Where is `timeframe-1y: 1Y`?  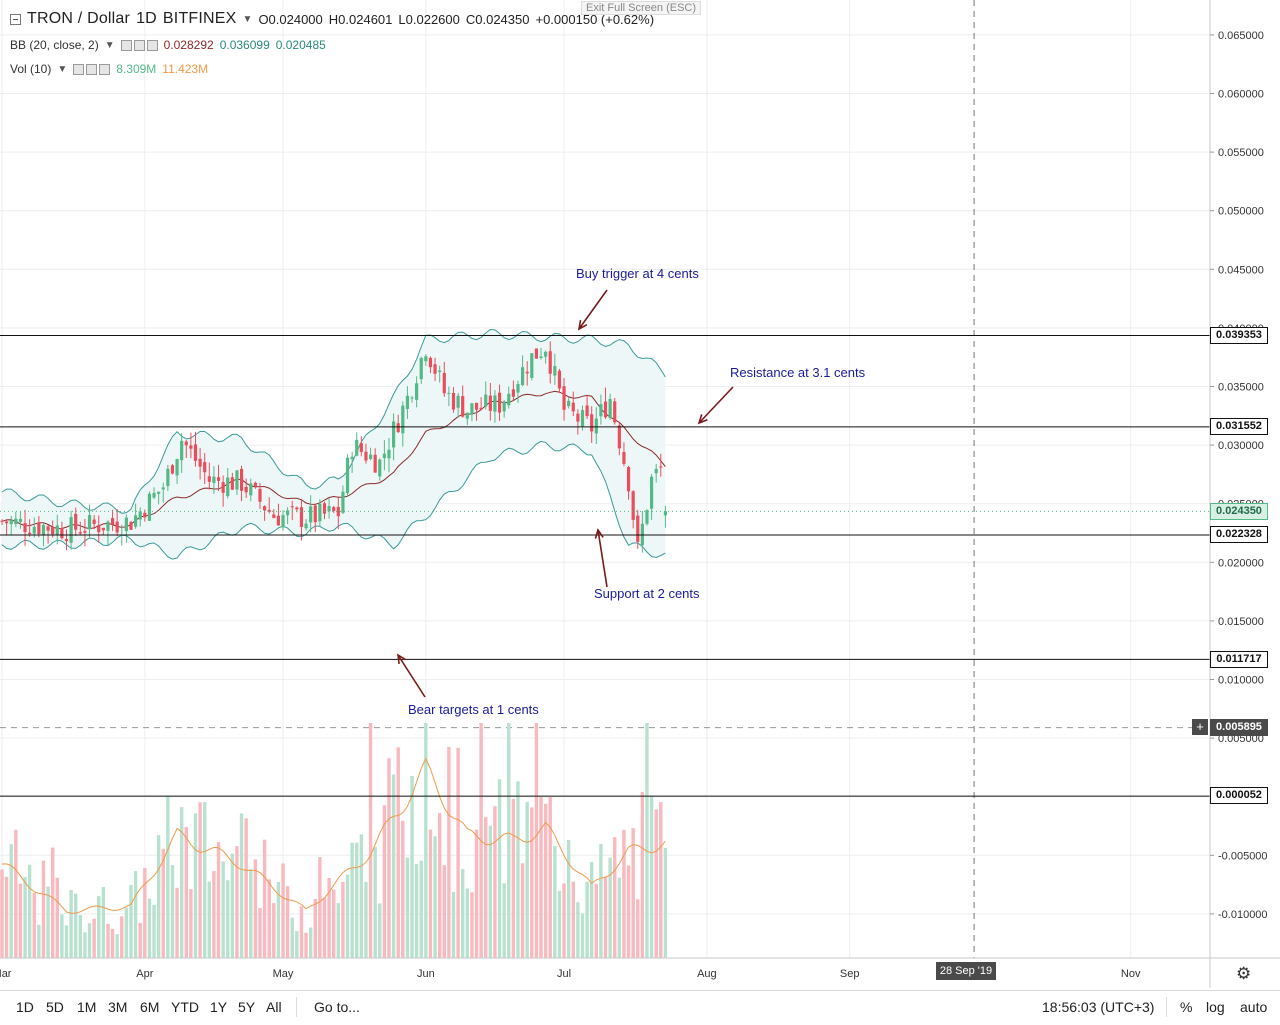
timeframe-1y: 1Y is located at coordinates (219, 1007).